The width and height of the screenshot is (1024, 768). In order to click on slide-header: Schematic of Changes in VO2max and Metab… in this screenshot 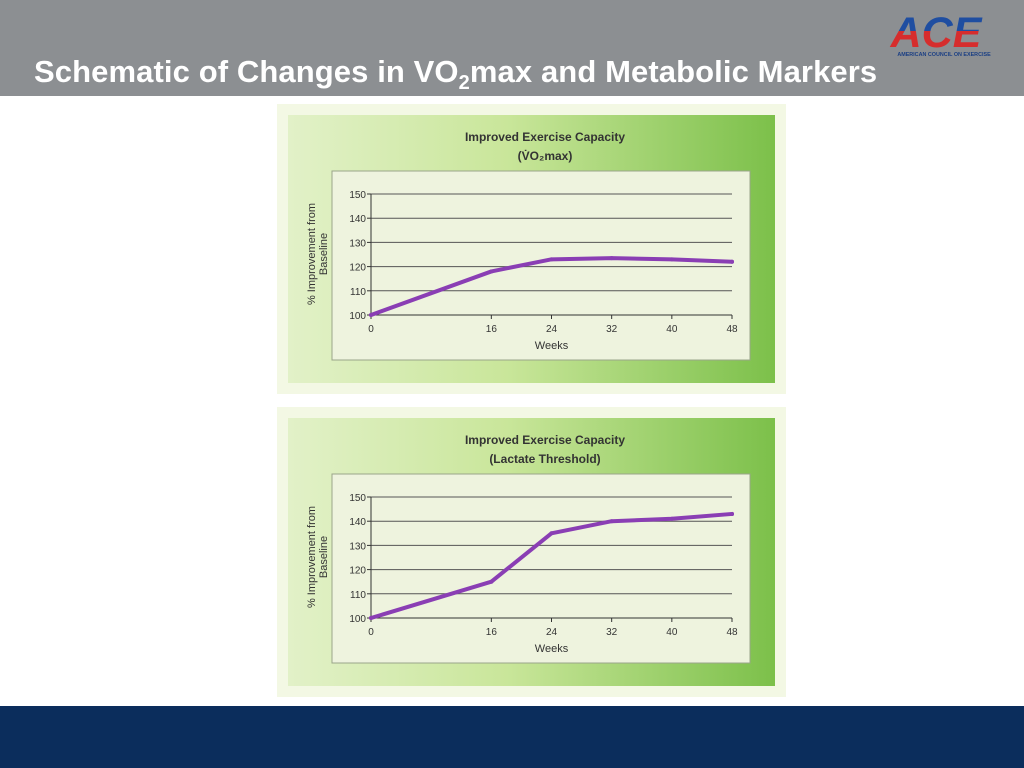, I will do `click(512, 48)`.